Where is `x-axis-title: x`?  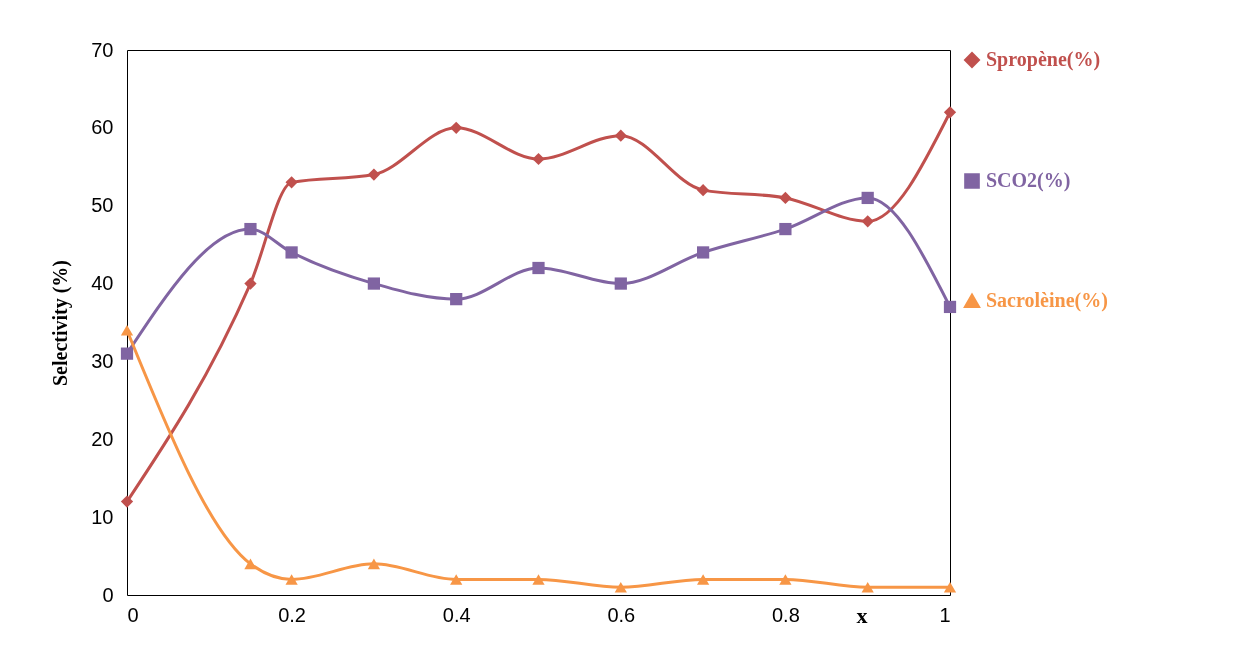 x-axis-title: x is located at coordinates (862, 615).